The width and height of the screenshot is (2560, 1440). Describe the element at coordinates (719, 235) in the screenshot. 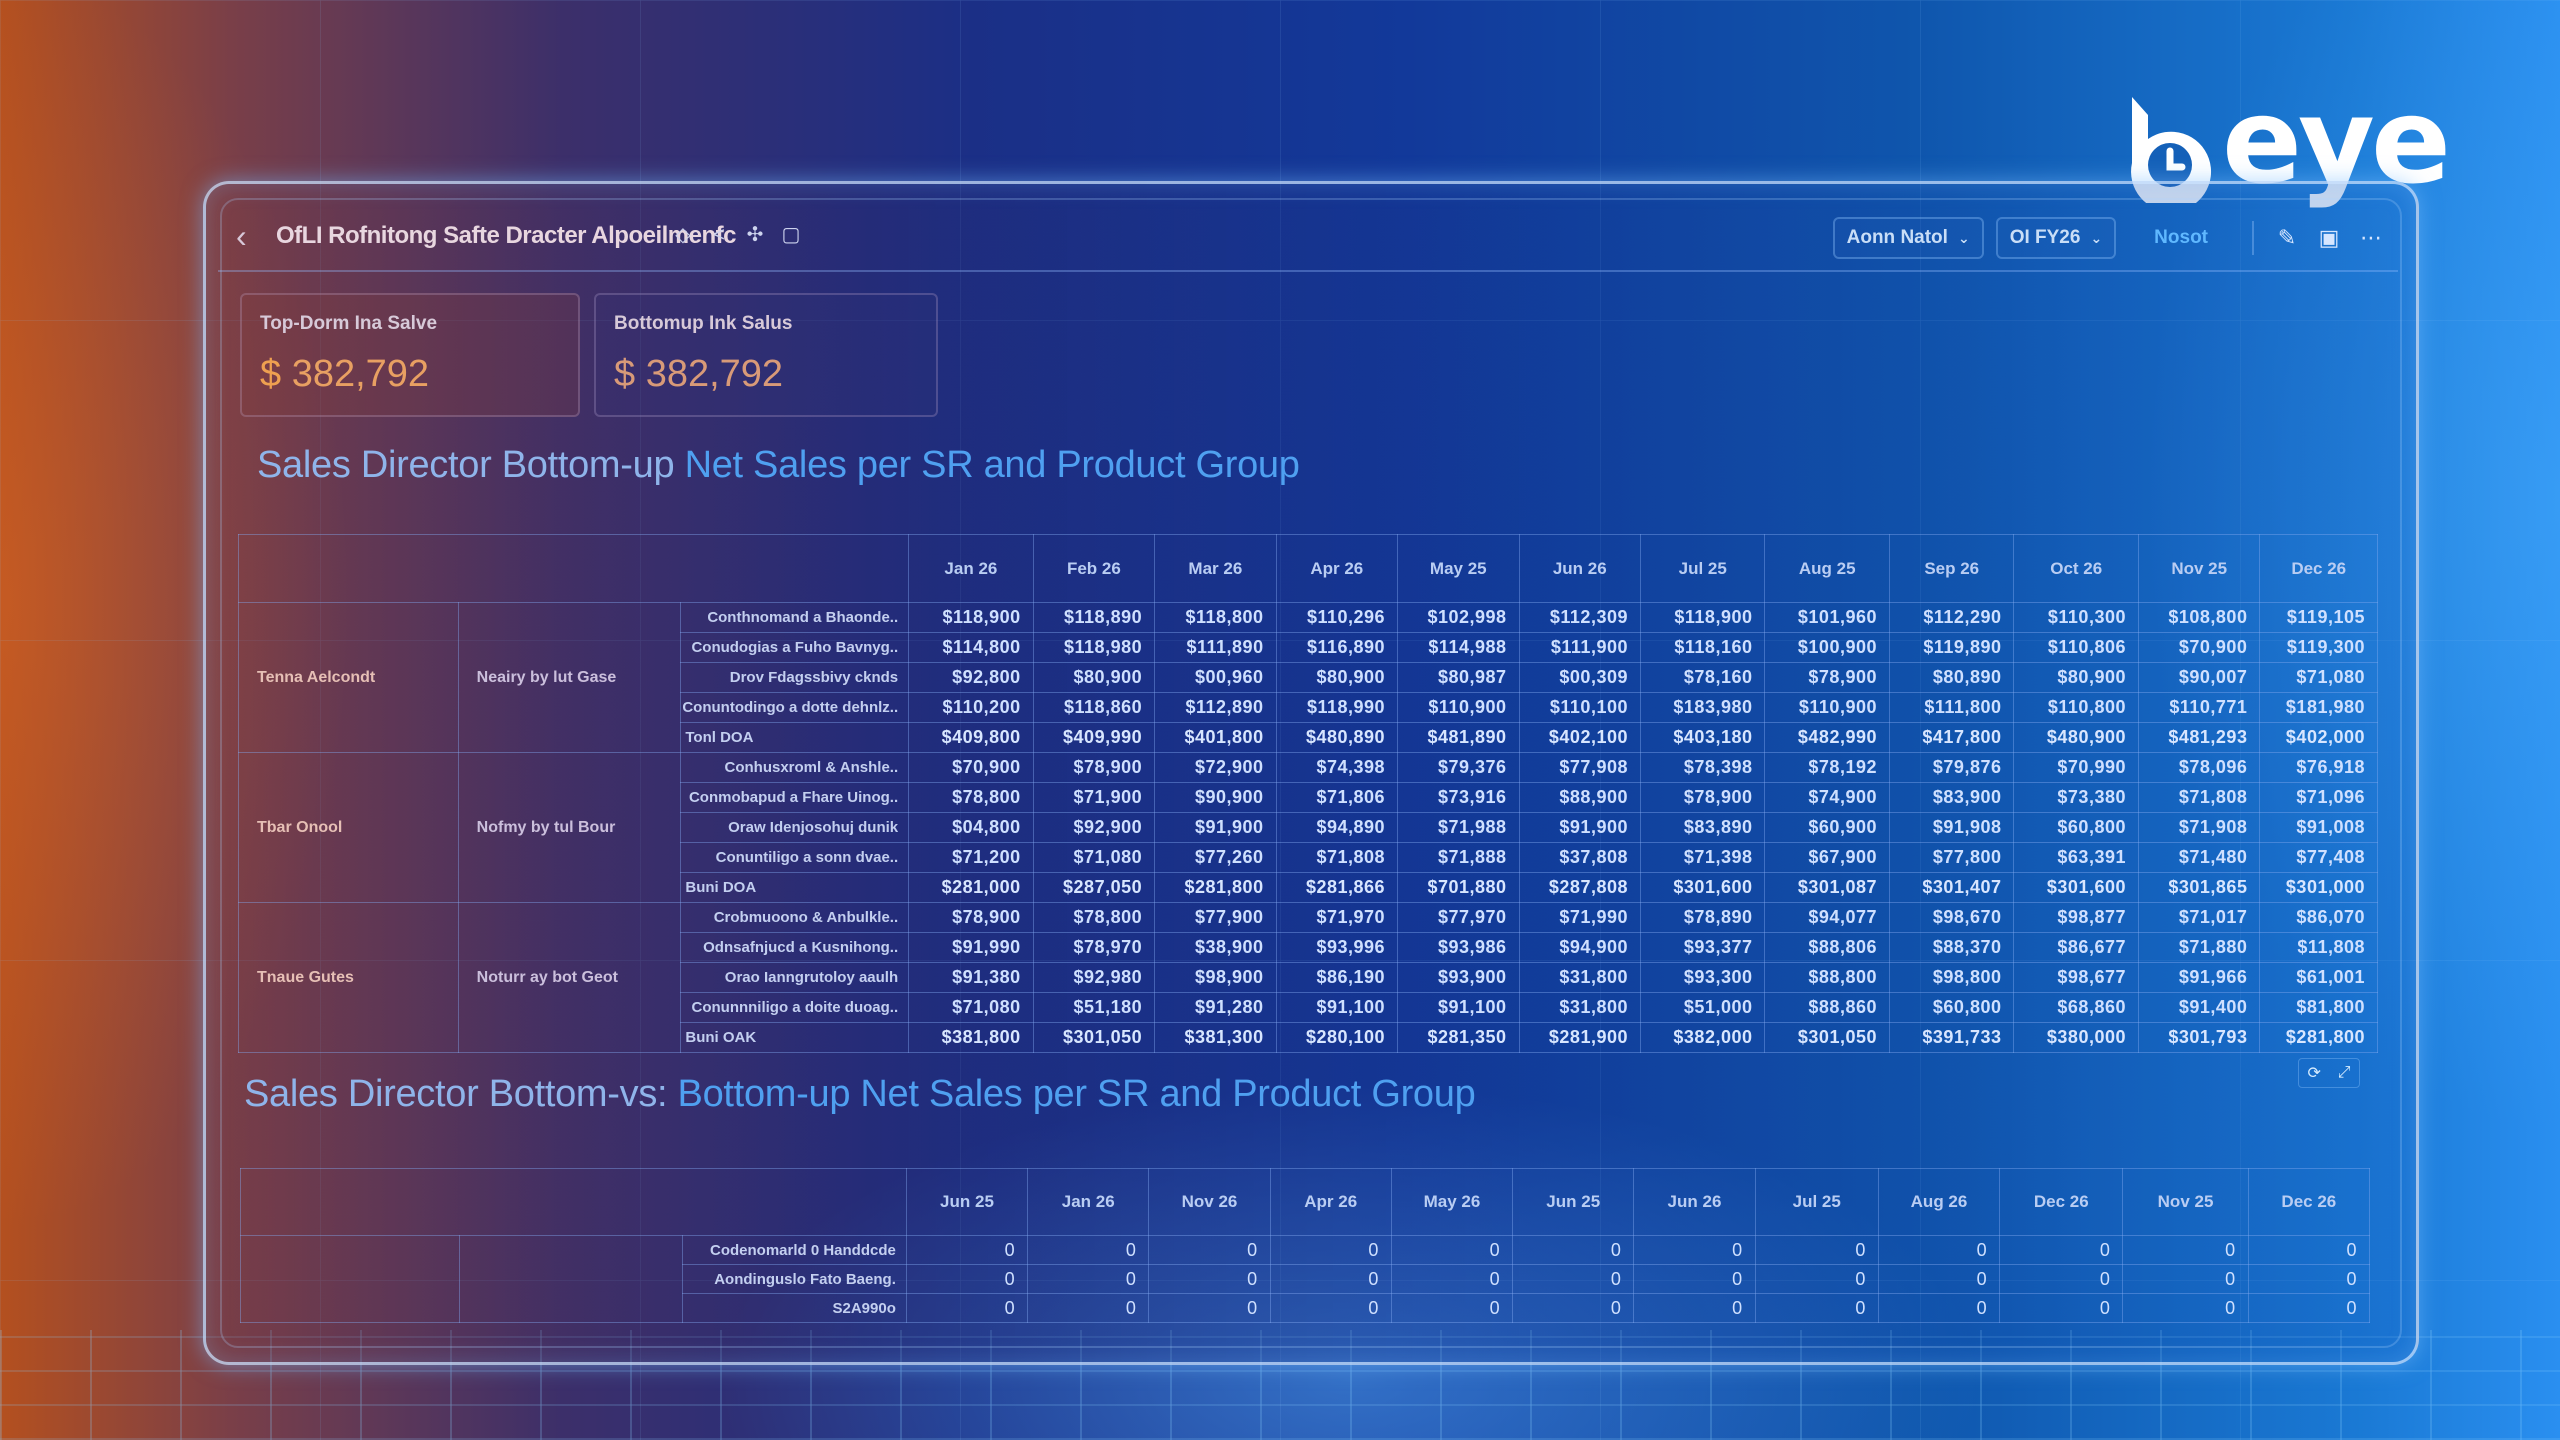

I see `share-icon: <` at that location.